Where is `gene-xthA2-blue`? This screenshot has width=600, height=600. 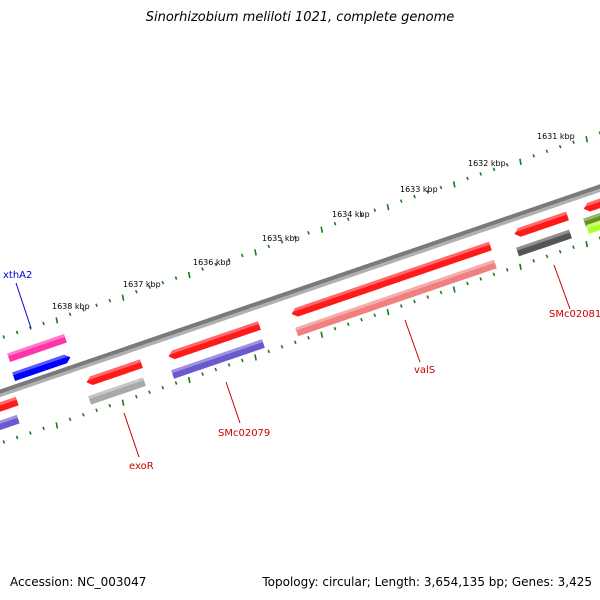
gene-xthA2-blue is located at coordinates (41, 367).